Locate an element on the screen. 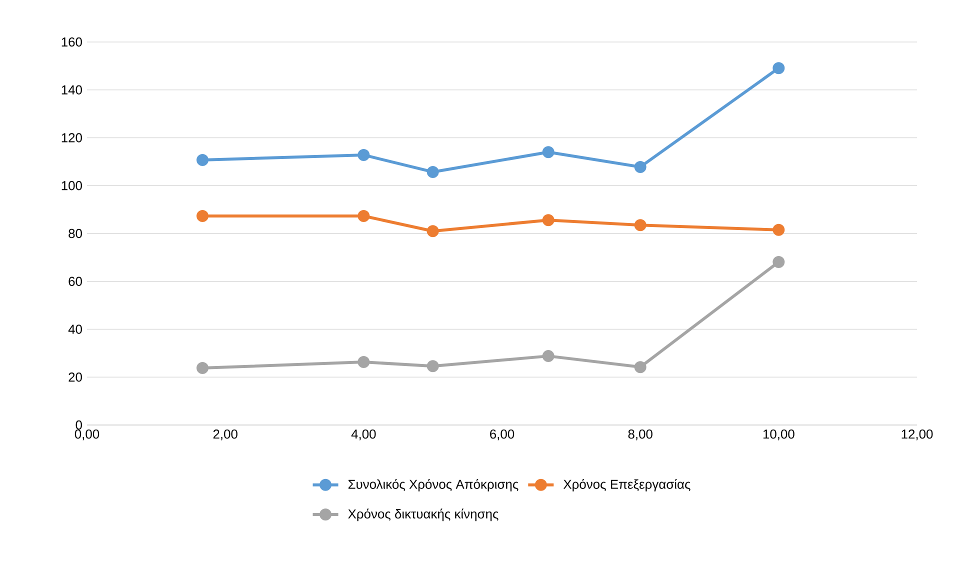  x-tick-label: 4,00 is located at coordinates (363, 435).